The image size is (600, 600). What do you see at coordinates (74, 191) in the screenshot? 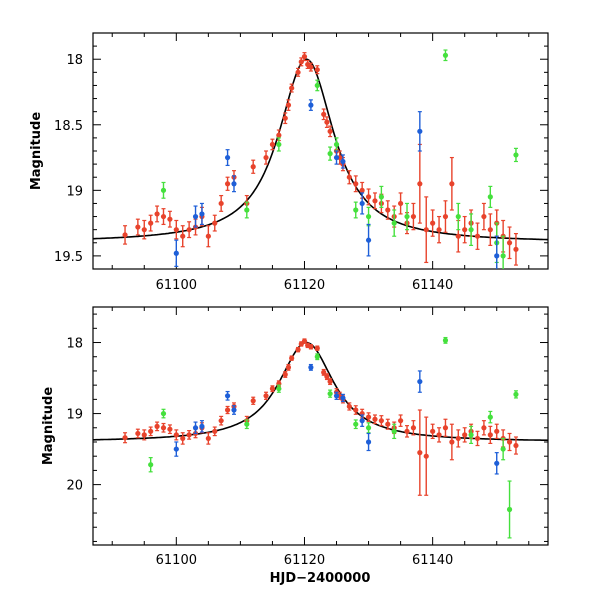
I see `top-y-tick-label: 19` at bounding box center [74, 191].